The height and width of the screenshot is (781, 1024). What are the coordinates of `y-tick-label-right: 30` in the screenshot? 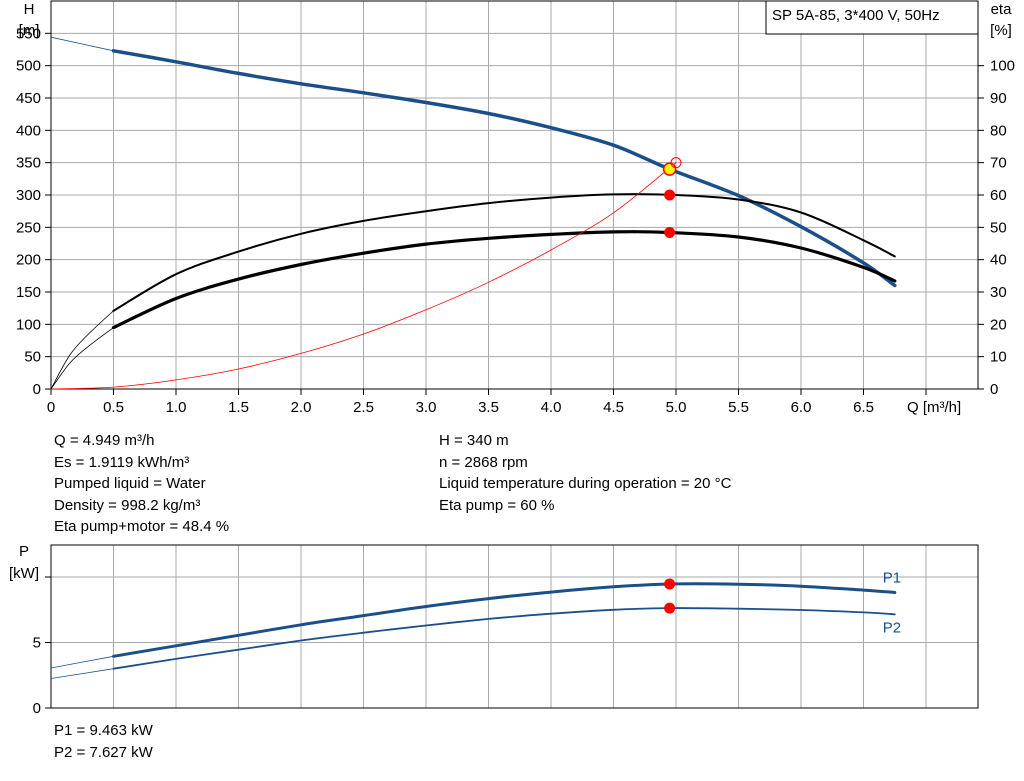 It's located at (998, 292).